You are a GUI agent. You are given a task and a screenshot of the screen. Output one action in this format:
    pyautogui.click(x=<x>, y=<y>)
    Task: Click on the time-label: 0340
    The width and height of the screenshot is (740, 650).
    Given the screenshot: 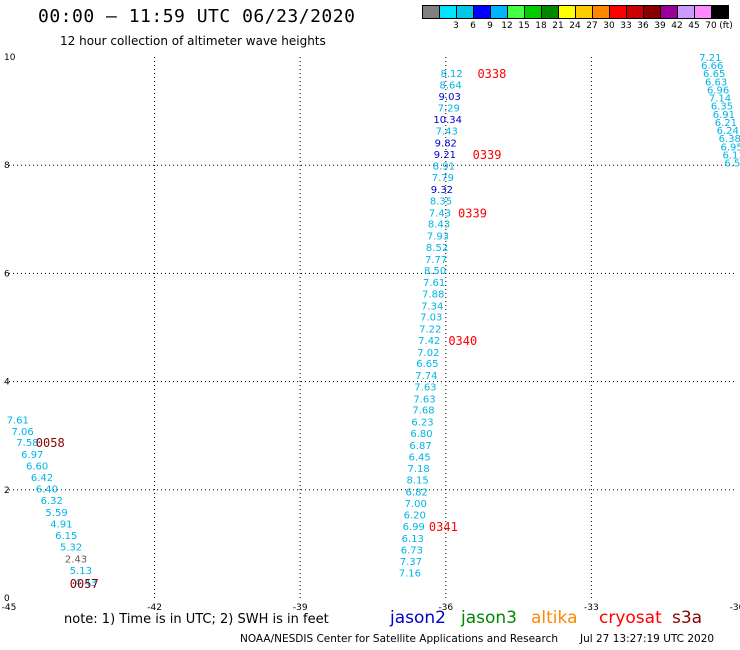 What is the action you would take?
    pyautogui.click(x=462, y=341)
    